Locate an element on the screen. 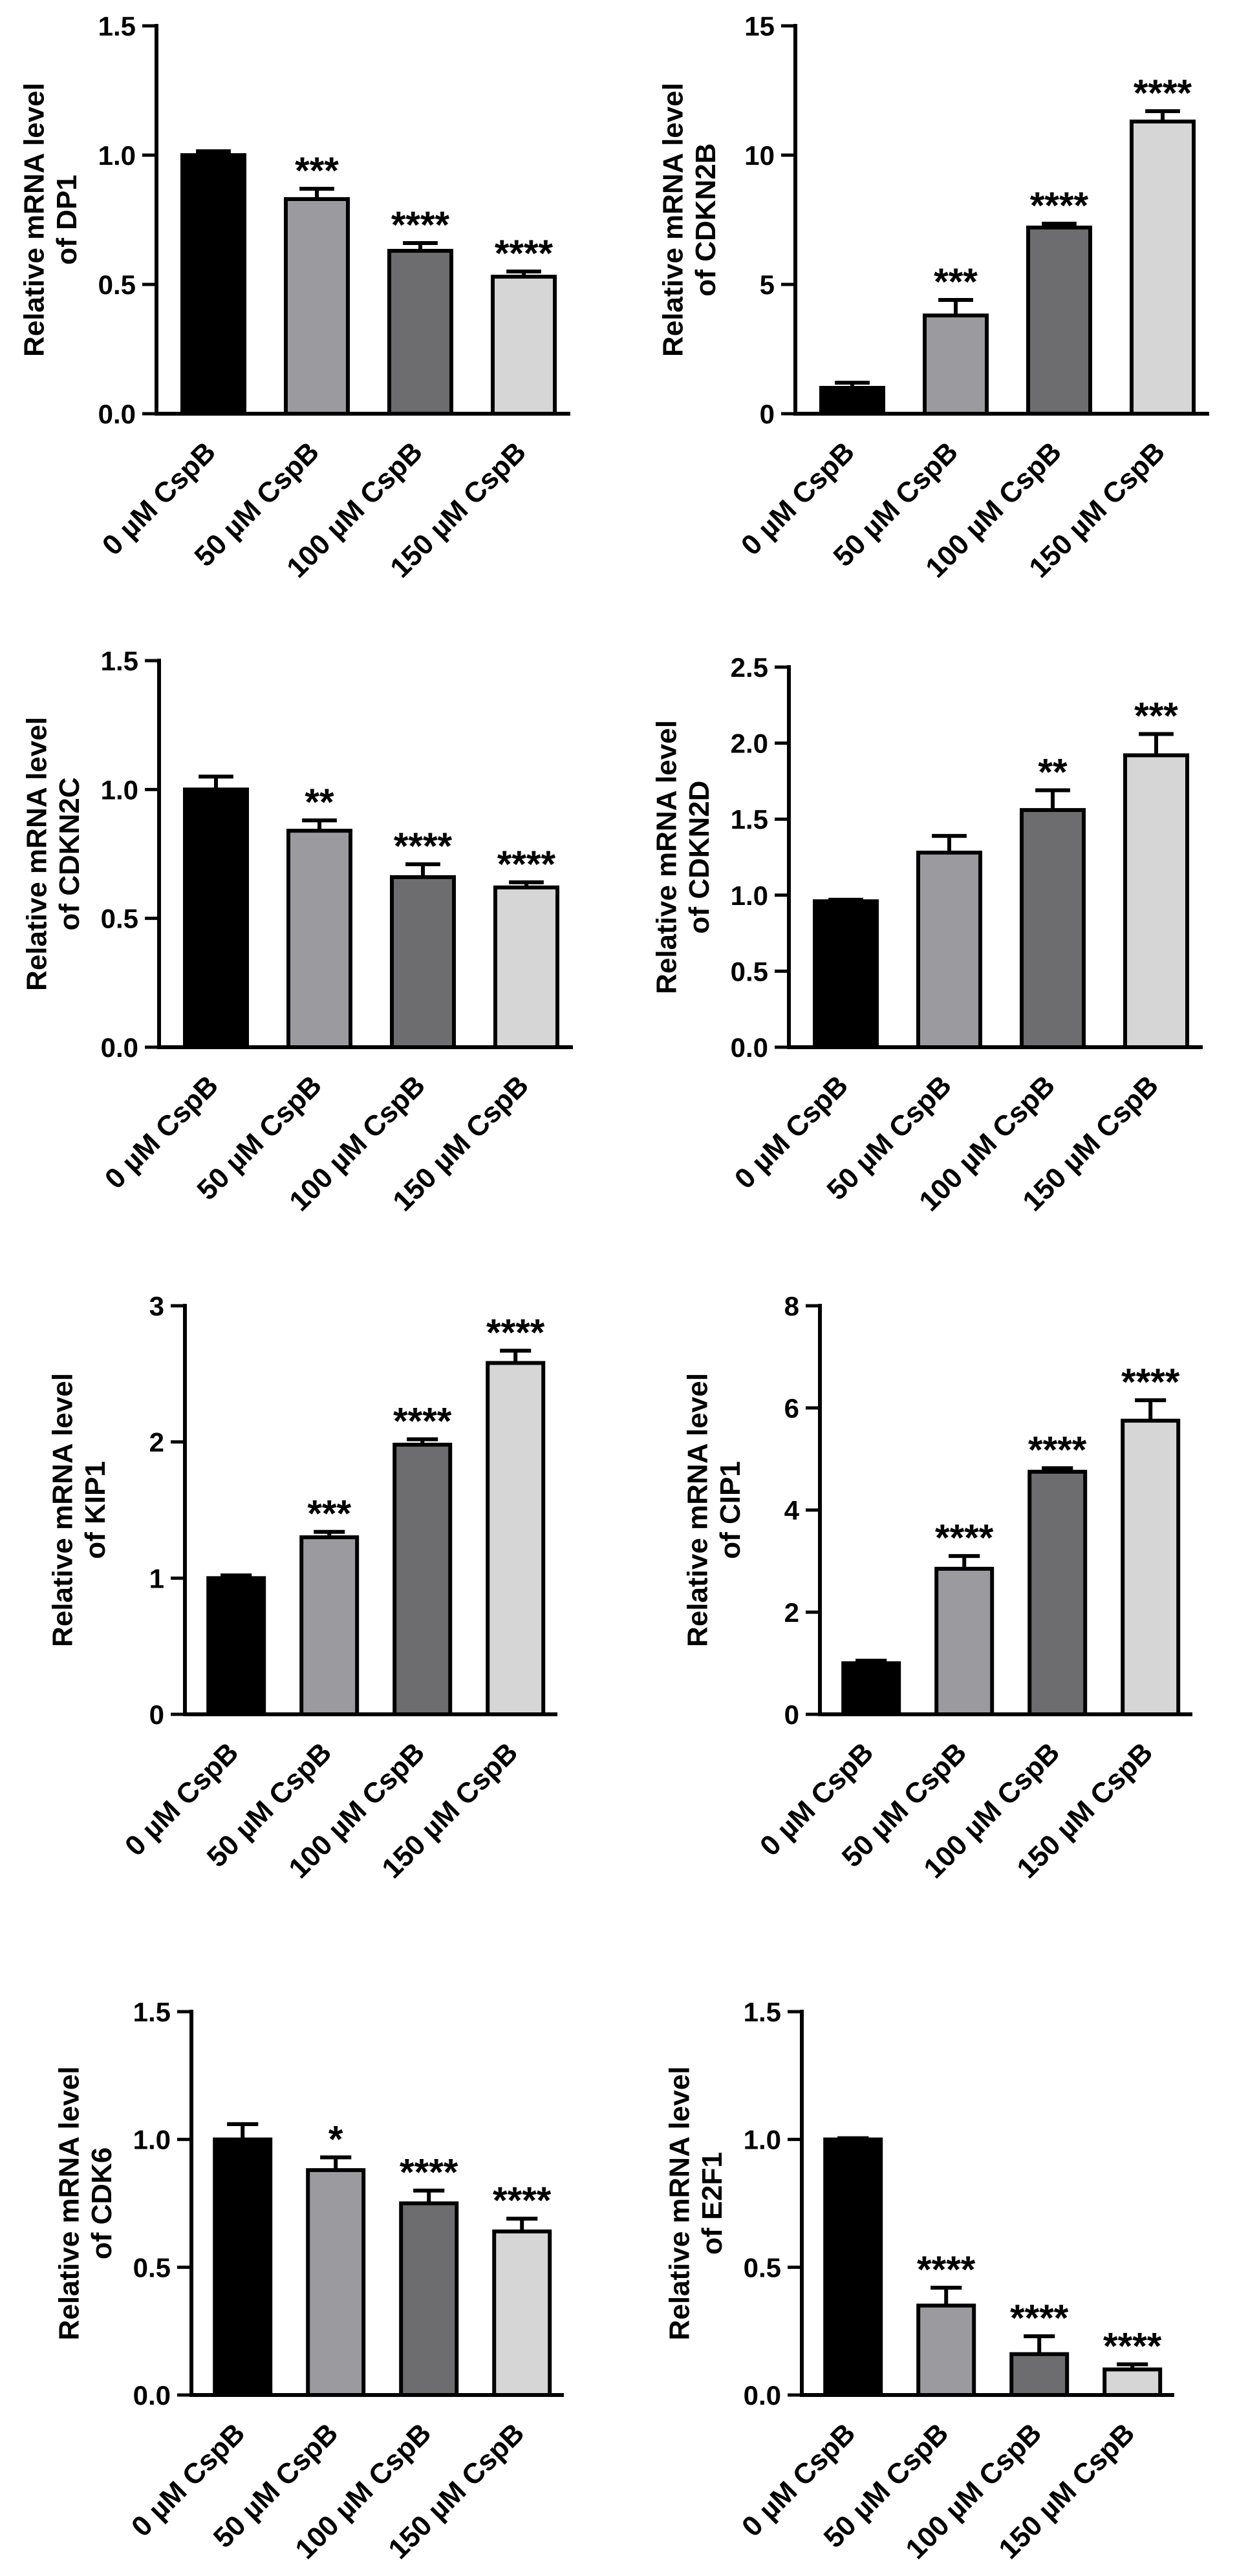 The image size is (1237, 2576). y-axis-label-line: of CDK6 is located at coordinates (102, 2203).